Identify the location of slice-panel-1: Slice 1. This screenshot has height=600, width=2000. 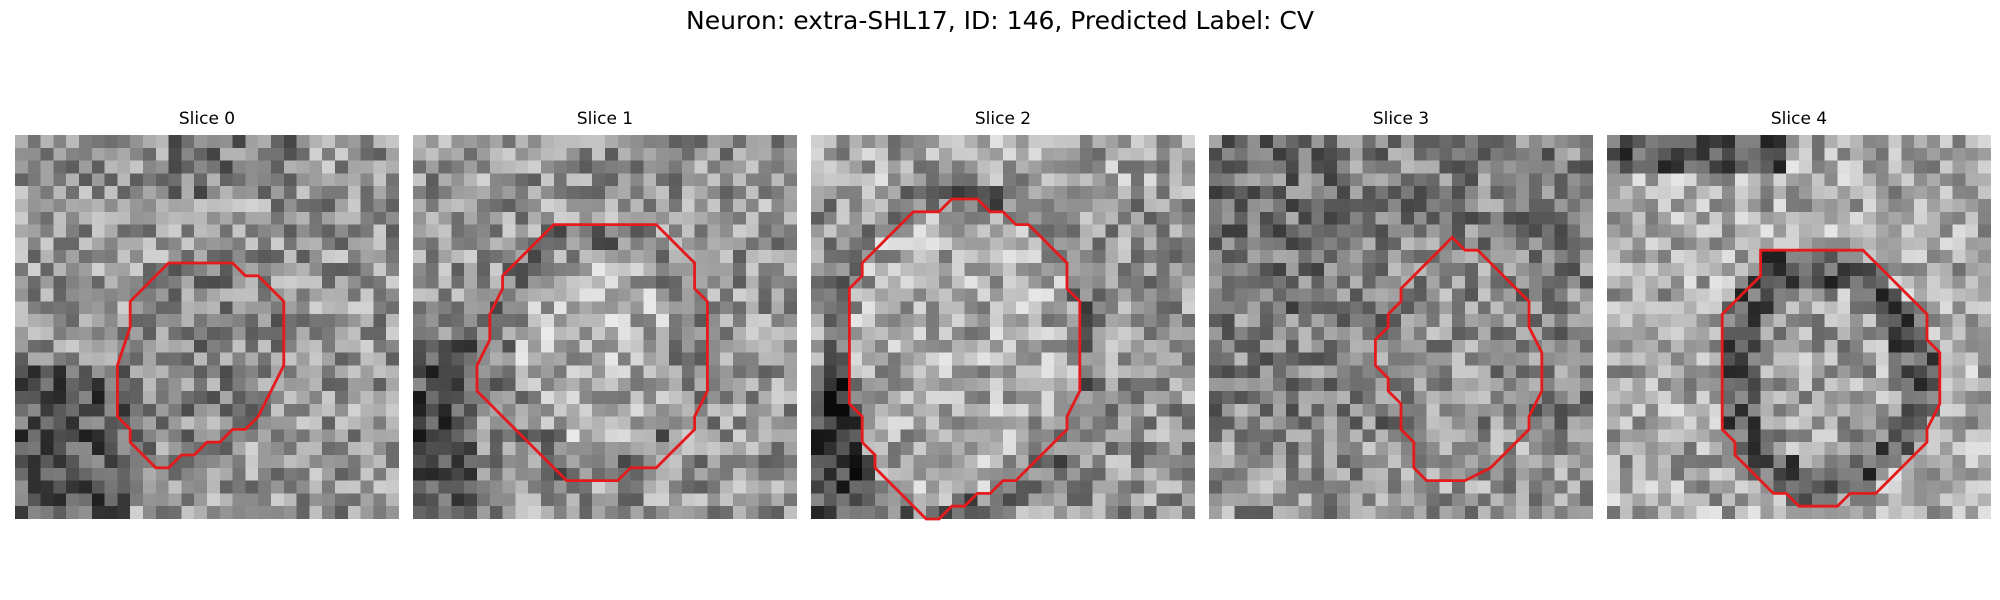
(605, 313).